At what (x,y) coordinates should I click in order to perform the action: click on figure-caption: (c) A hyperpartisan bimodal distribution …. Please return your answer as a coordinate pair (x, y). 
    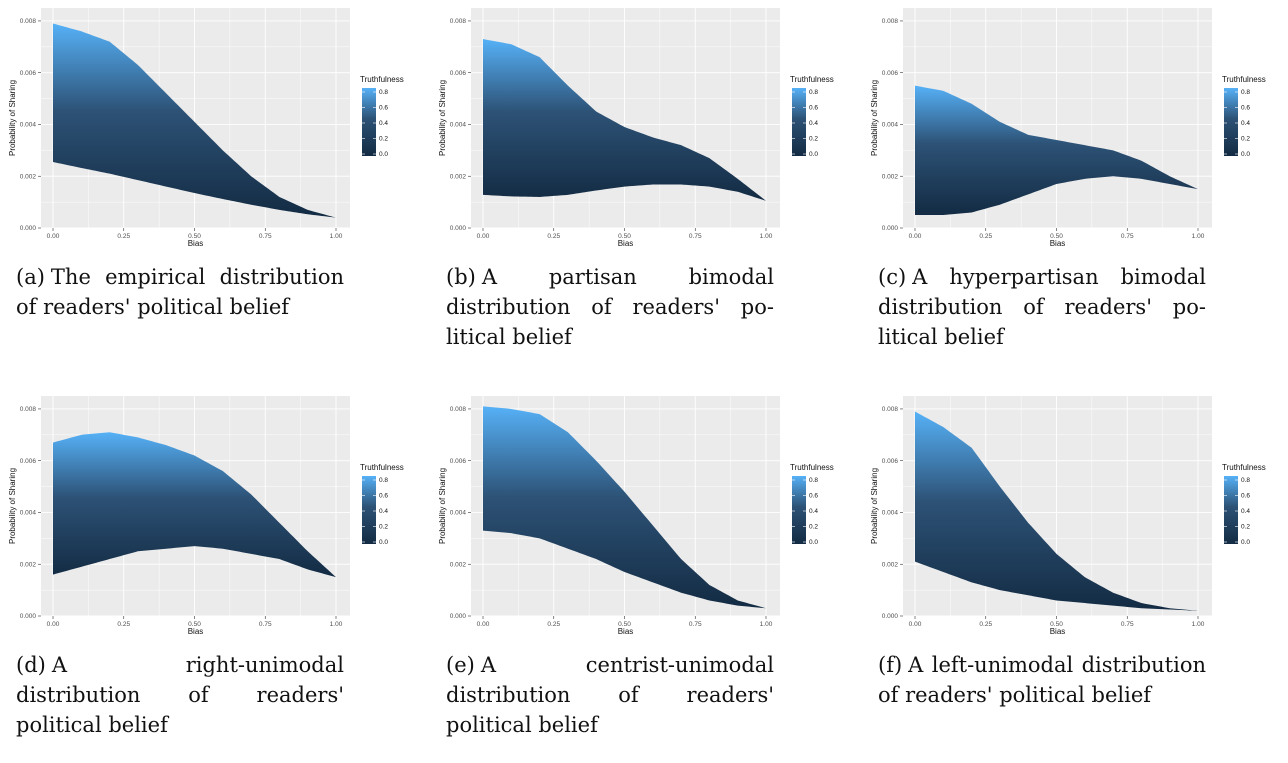
    Looking at the image, I should click on (1042, 307).